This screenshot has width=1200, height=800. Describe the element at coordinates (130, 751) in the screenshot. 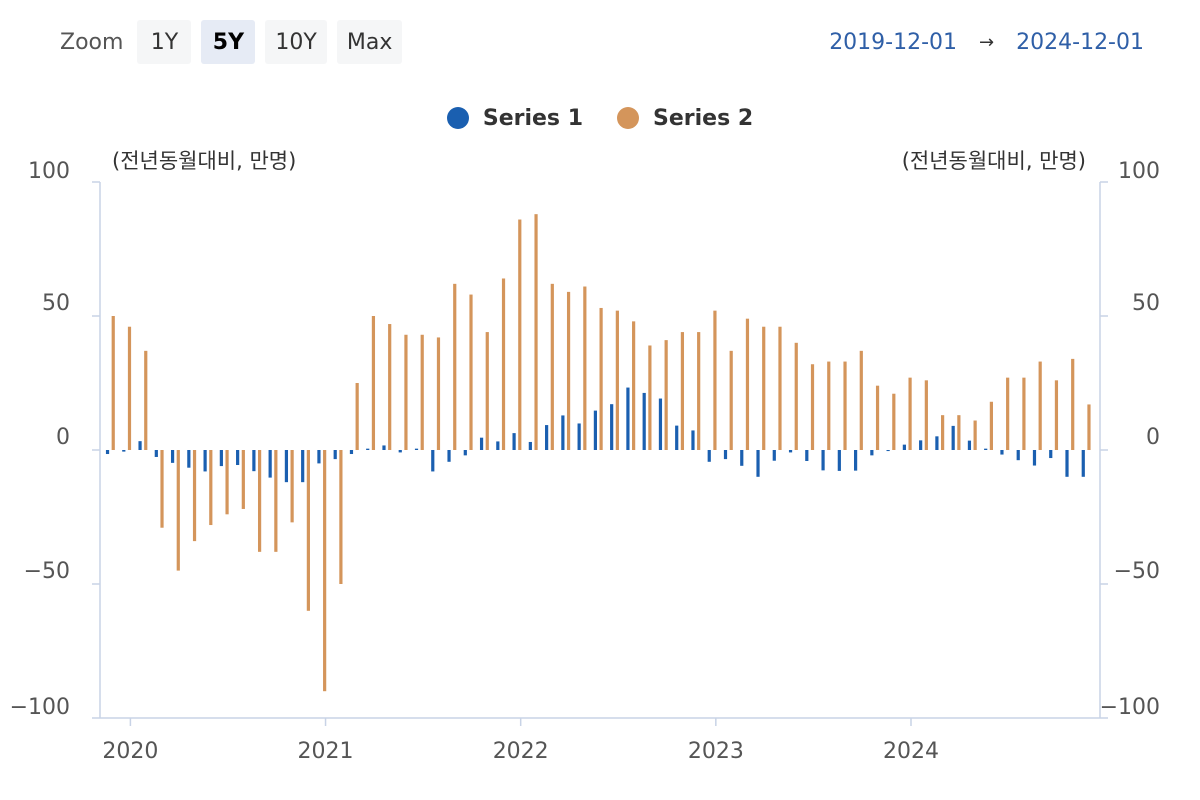

I see `x-tick-label: 2020` at that location.